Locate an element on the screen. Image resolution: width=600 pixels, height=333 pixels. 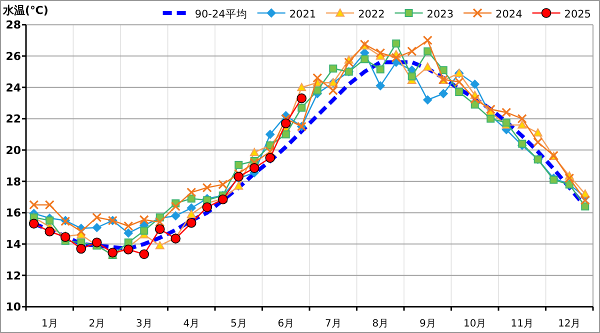
x-tick-label: 12月 is located at coordinates (569, 324).